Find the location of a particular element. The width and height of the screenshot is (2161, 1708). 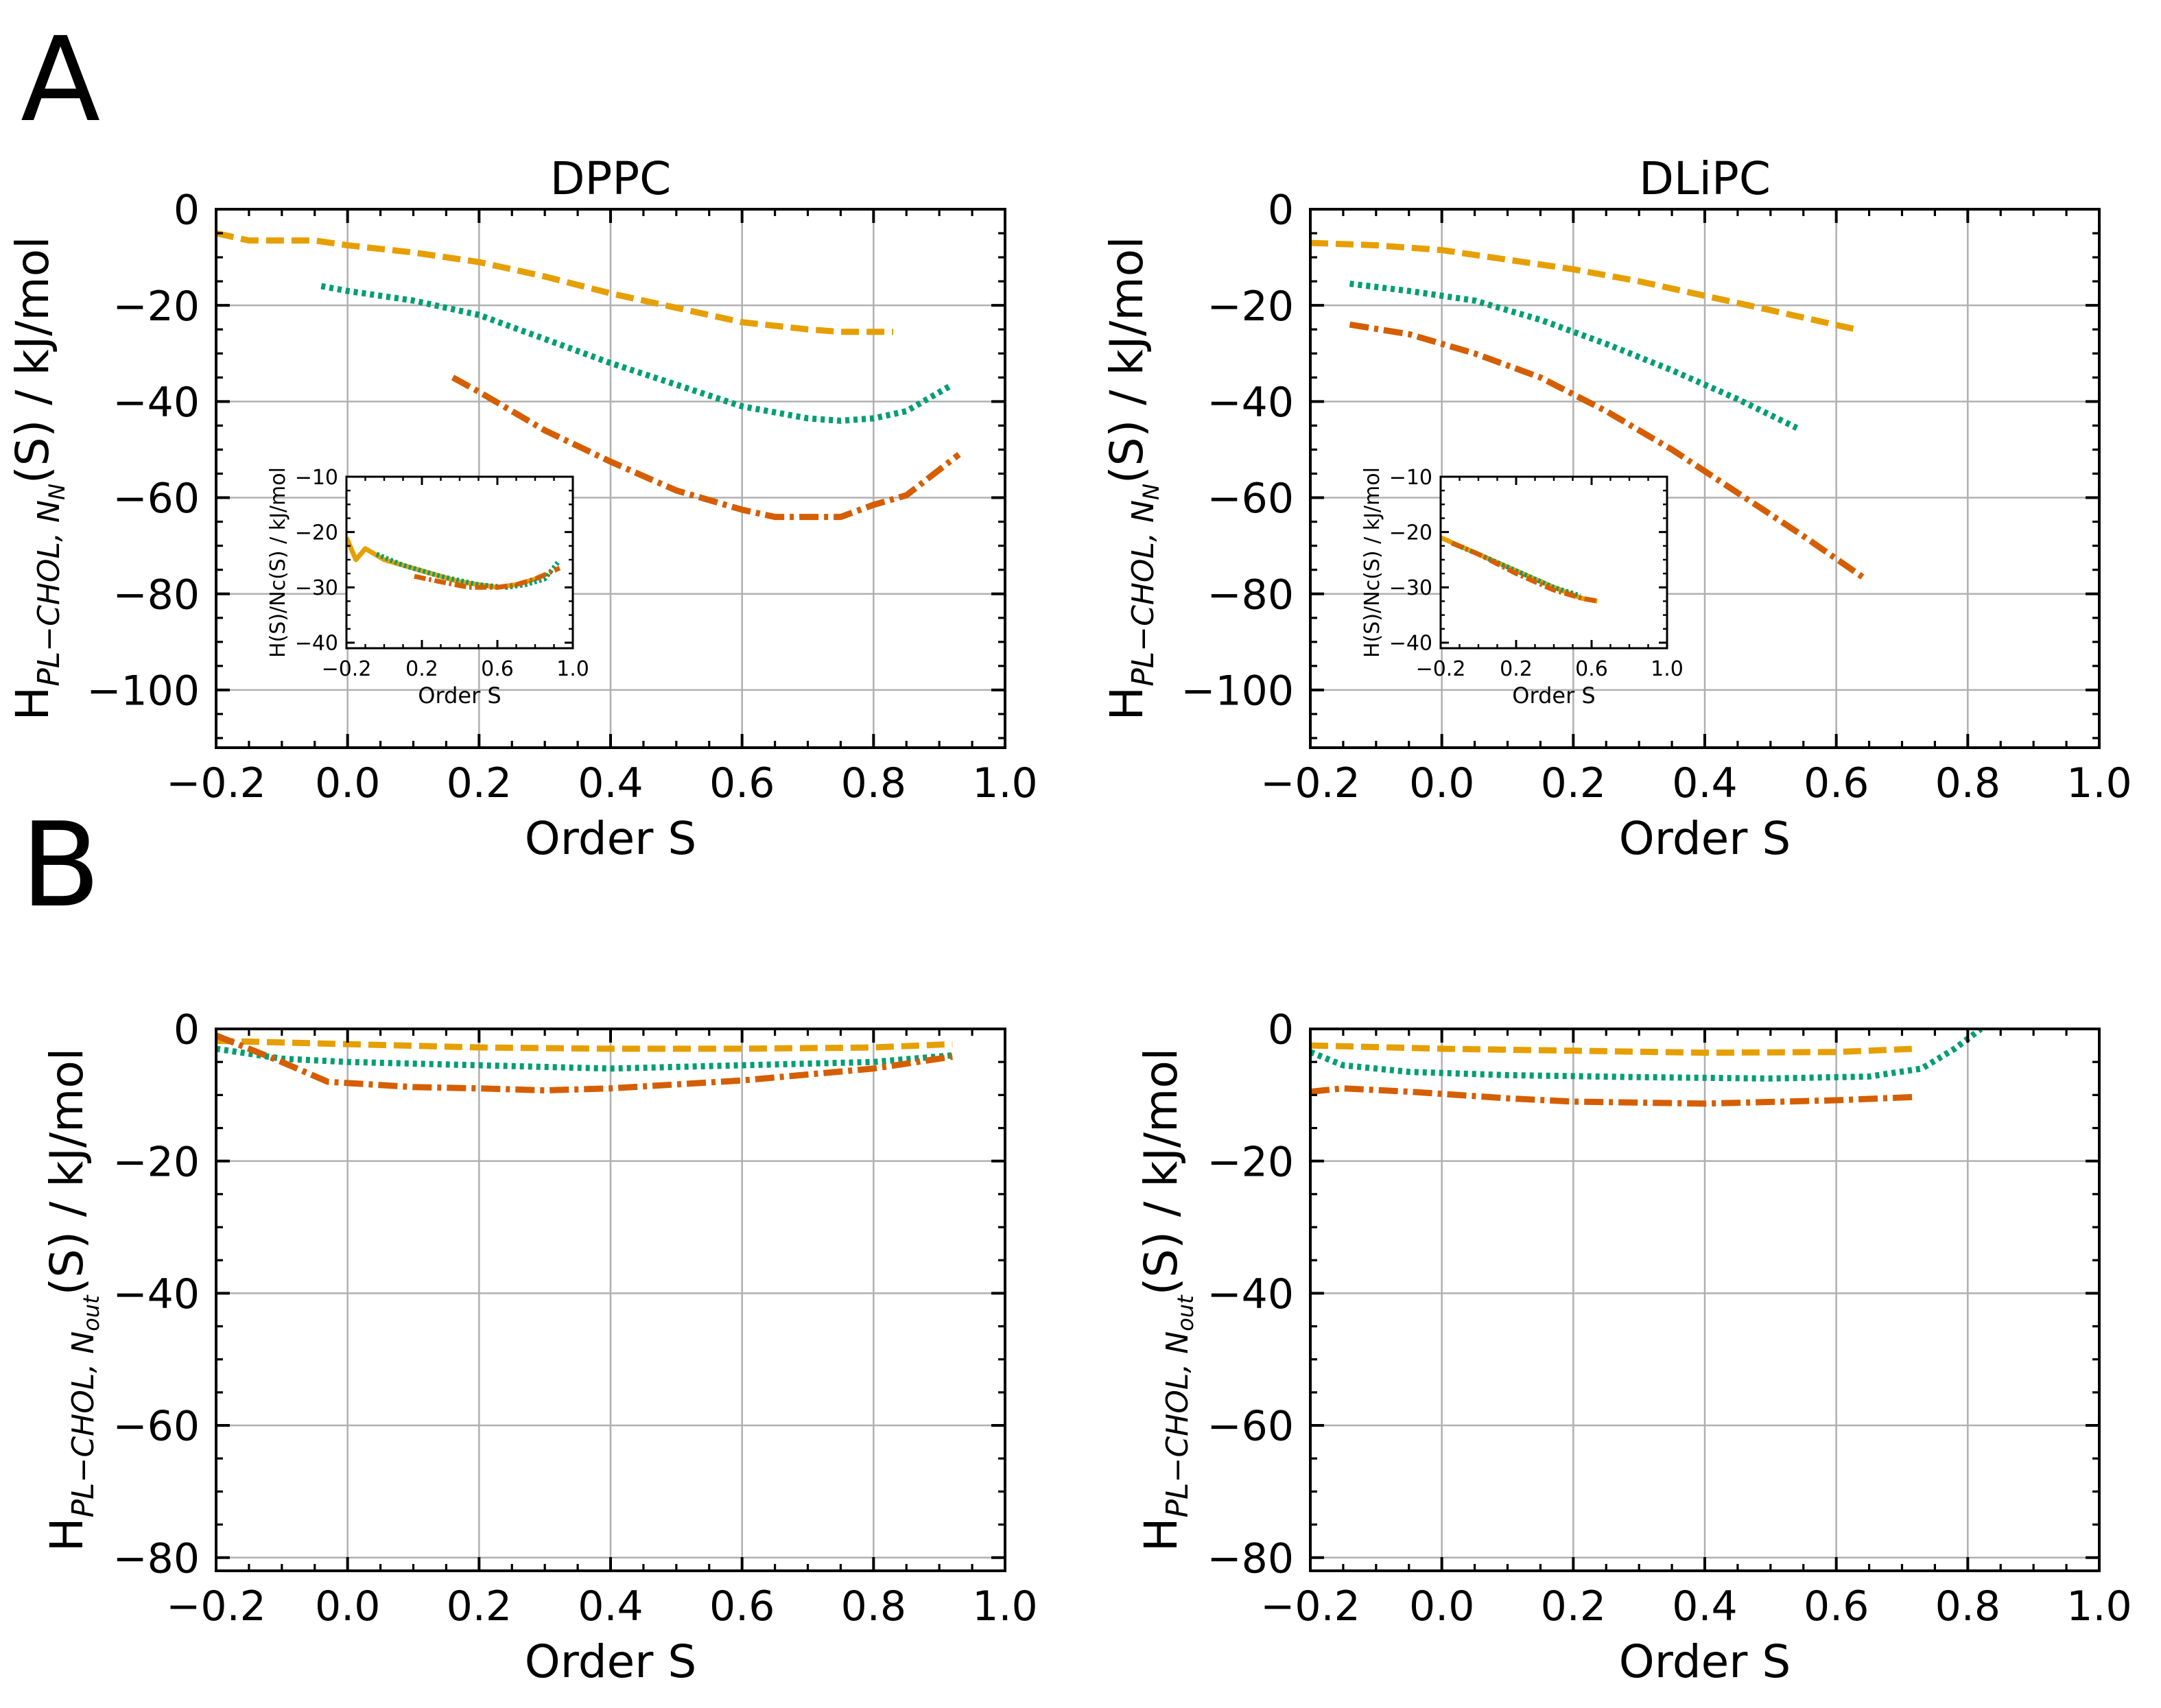

chart-3-xtick-label-6: 1.0 is located at coordinates (2099, 1606).